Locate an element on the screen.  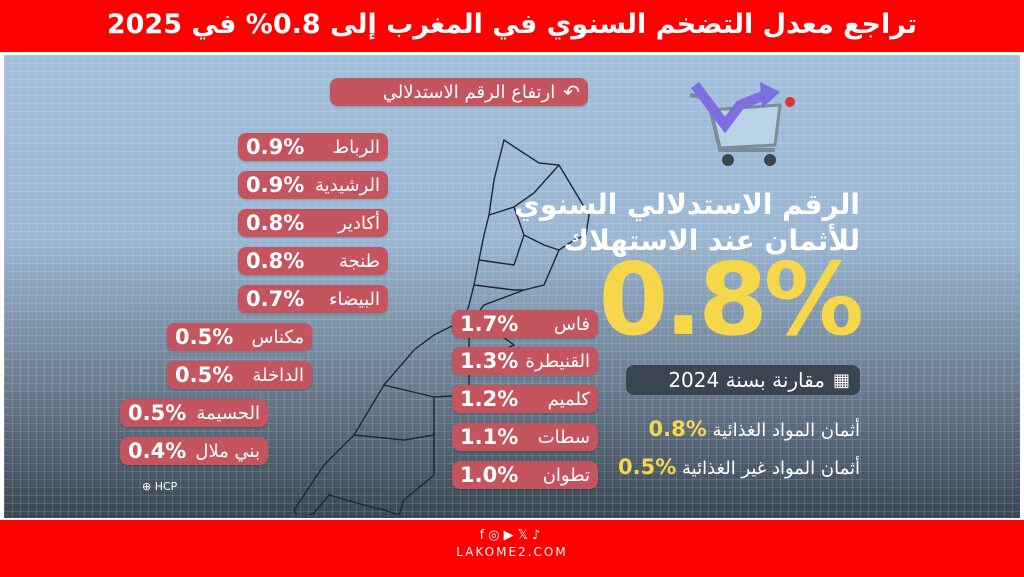
compare-pill: ▦ مقارنة بسنة 2024 is located at coordinates (743, 380).